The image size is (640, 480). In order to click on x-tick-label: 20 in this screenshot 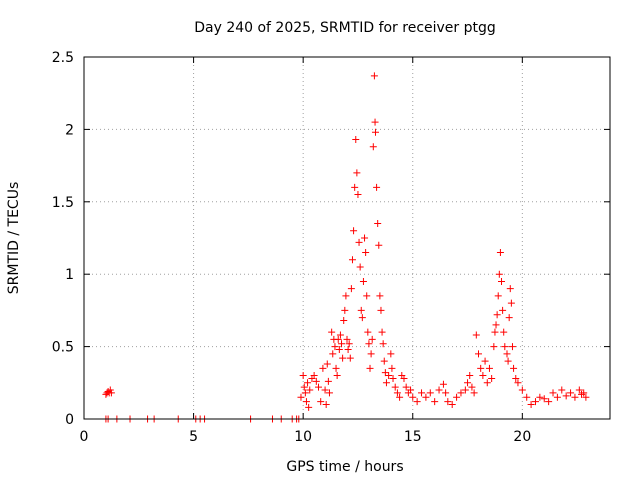, I will do `click(522, 437)`.